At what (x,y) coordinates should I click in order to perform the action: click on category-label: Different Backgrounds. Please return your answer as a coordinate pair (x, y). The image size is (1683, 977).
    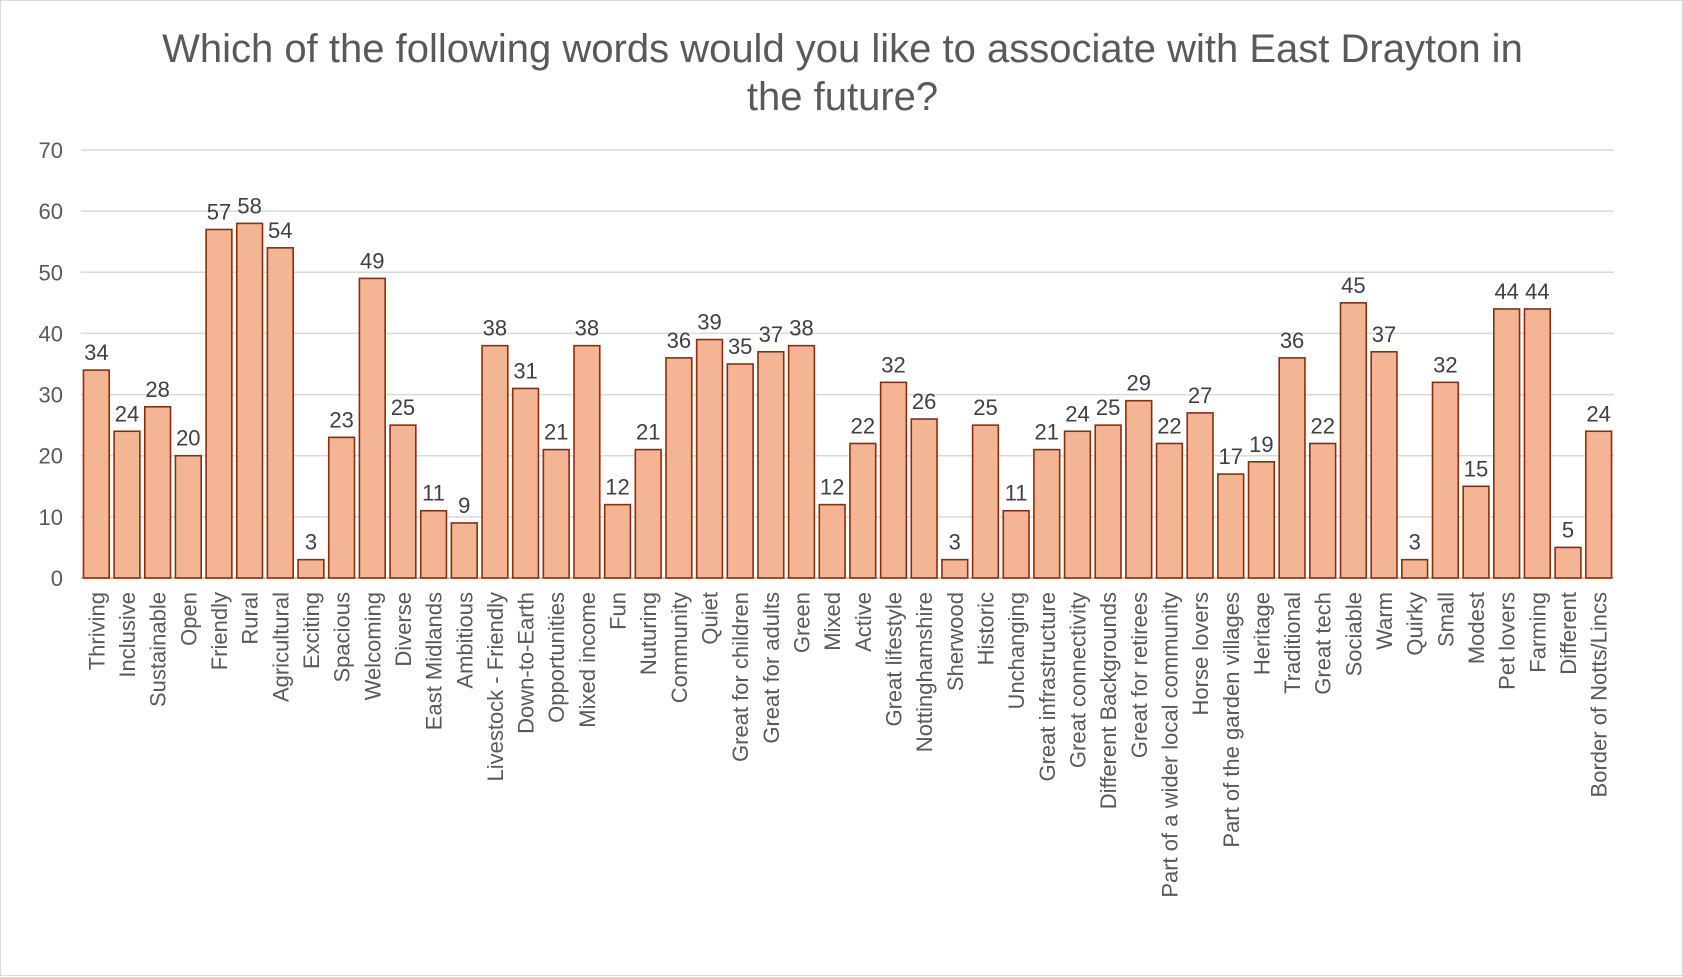
    Looking at the image, I should click on (1108, 700).